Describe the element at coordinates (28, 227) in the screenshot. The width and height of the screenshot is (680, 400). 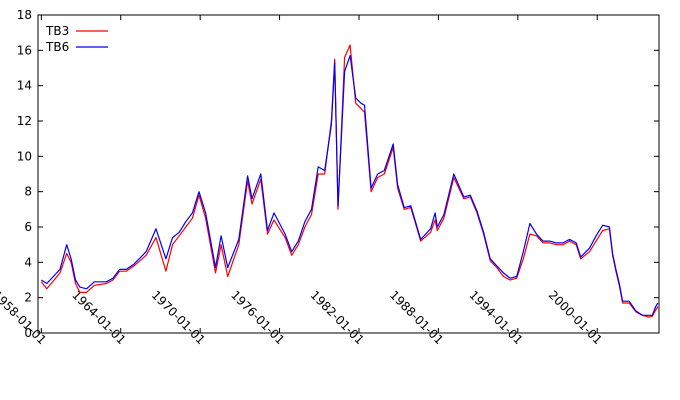
I see `y-tick-label: 6` at that location.